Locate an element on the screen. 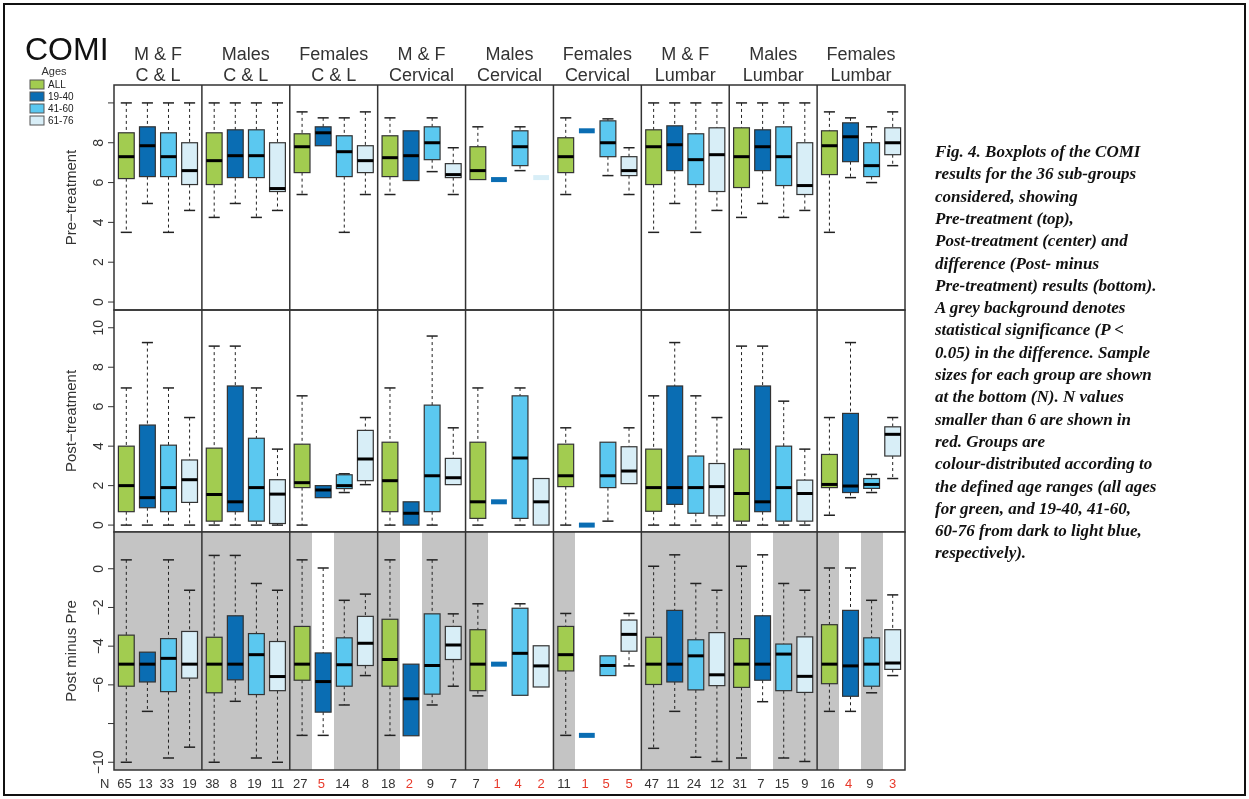  y-tick-label: −2 is located at coordinates (98, 607).